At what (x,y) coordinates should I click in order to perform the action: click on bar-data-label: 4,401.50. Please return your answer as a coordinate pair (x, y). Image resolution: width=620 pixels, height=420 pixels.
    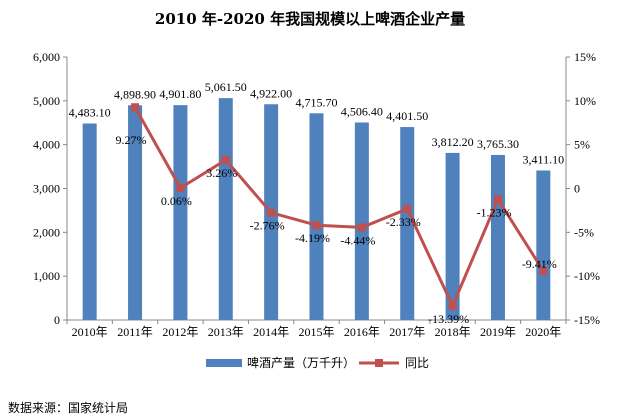
    Looking at the image, I should click on (407, 116).